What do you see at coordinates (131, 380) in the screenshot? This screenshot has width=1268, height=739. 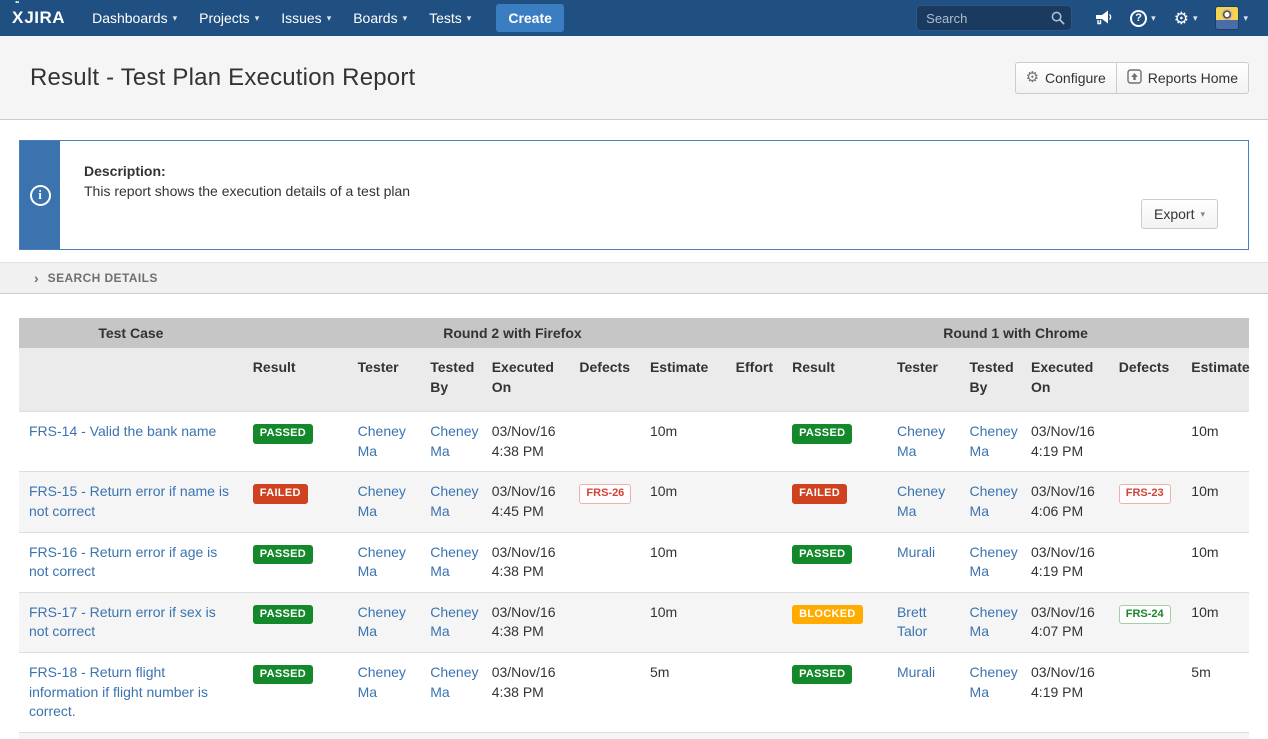 I see `column-header-empty` at bounding box center [131, 380].